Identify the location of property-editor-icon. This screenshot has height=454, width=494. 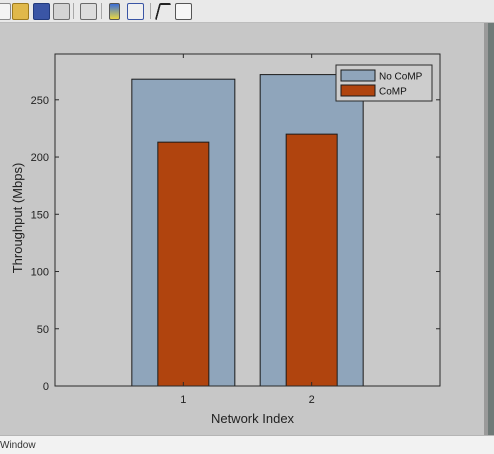
(183, 11).